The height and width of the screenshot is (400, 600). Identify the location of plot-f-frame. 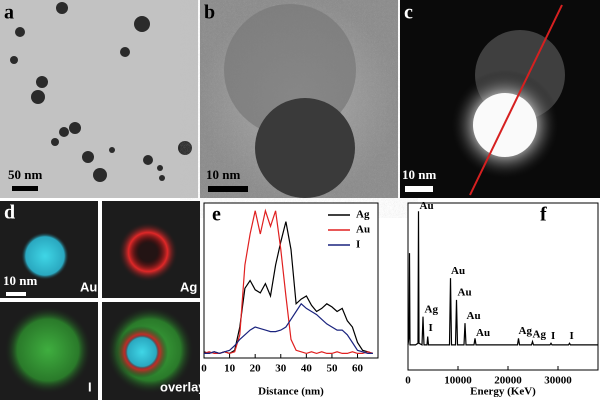
(503, 286).